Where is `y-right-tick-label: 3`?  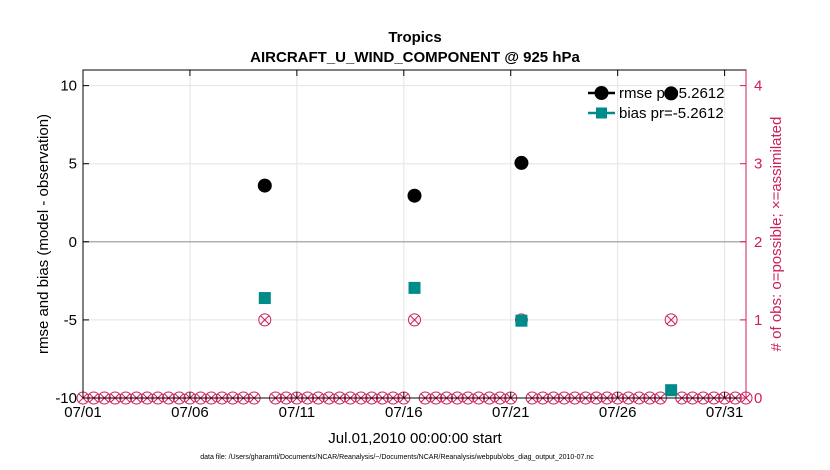 y-right-tick-label: 3 is located at coordinates (758, 164).